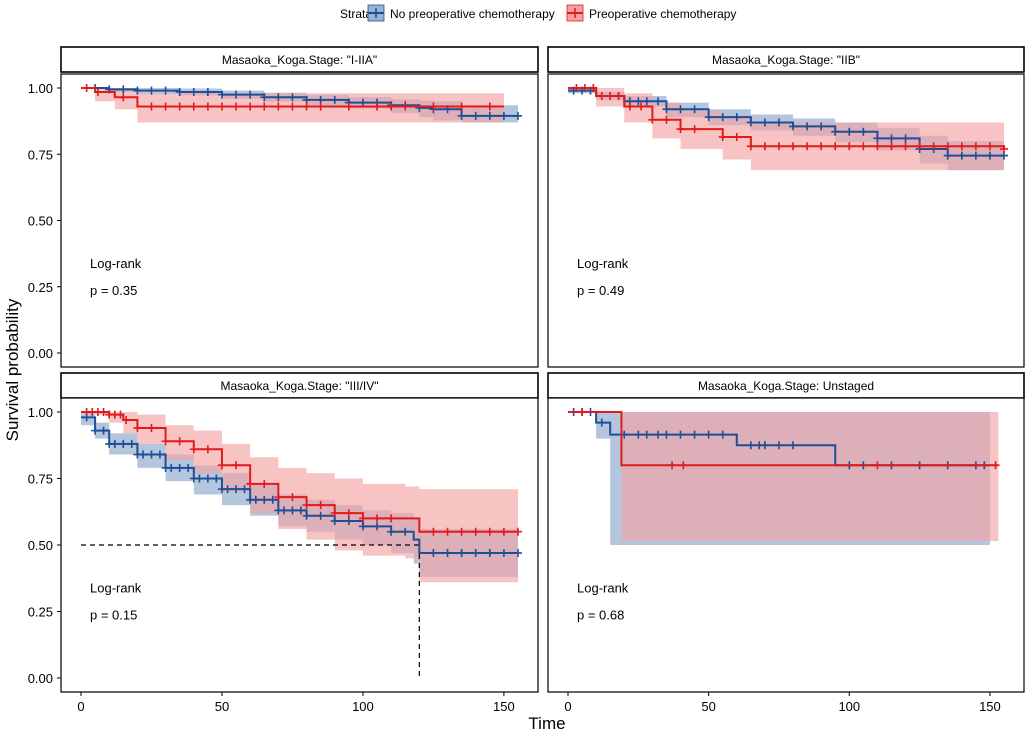 The width and height of the screenshot is (1026, 734). I want to click on y-axis-ticks-bottom: 0.00 0.25 0.50 0.75 1.00, so click(40, 545).